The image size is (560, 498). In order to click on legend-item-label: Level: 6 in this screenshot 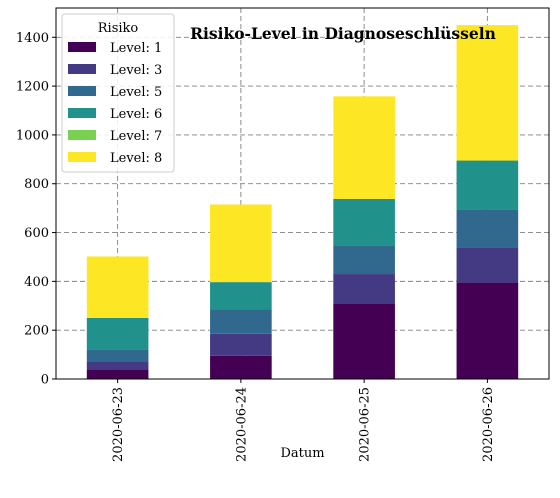, I will do `click(136, 114)`.